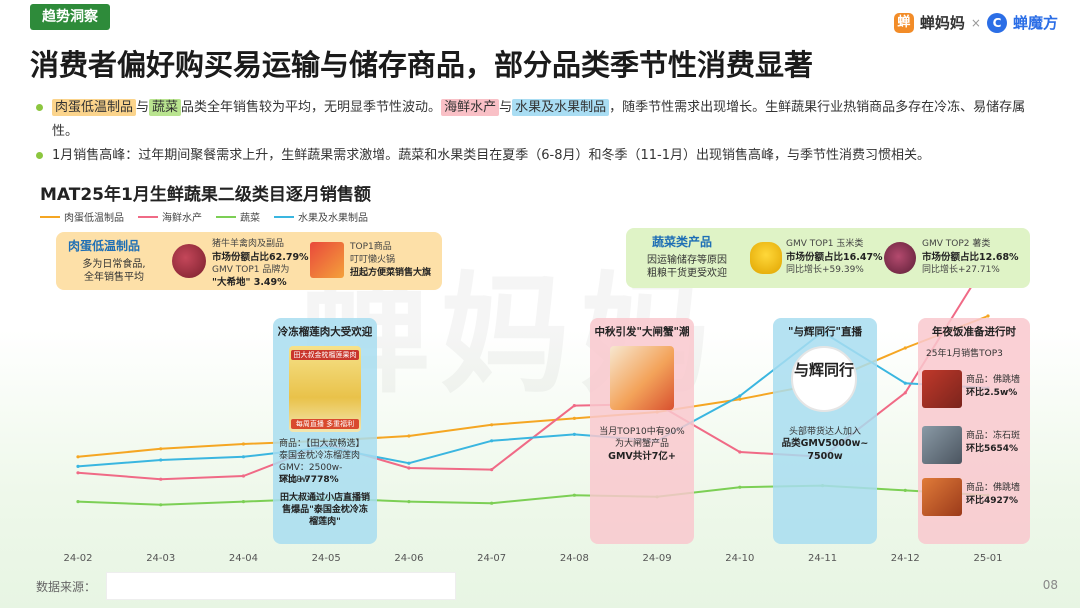  What do you see at coordinates (574, 558) in the screenshot?
I see `x-tick-label: 24-08` at bounding box center [574, 558].